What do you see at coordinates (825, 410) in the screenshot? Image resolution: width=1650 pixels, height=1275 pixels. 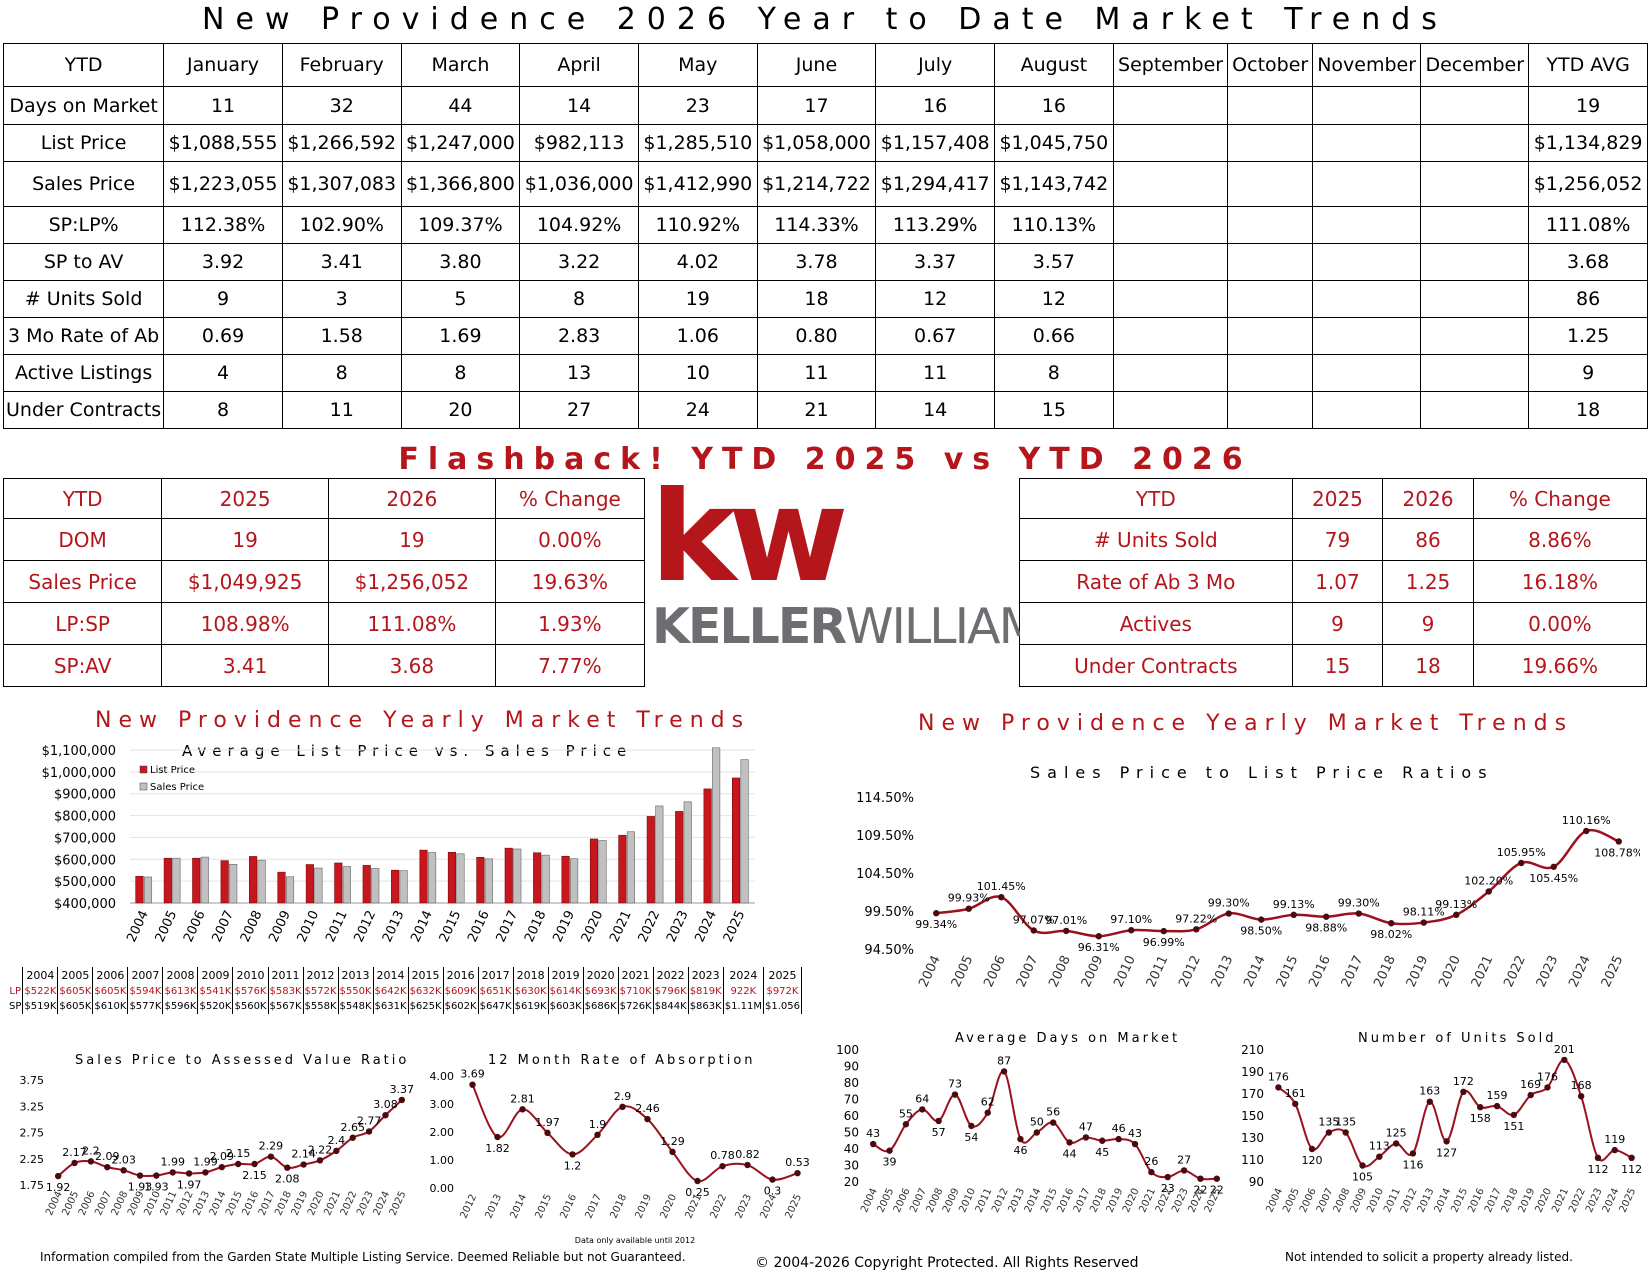 I see `table-row: Under Contracts 8 11 20 27 24 21 14 15 18` at bounding box center [825, 410].